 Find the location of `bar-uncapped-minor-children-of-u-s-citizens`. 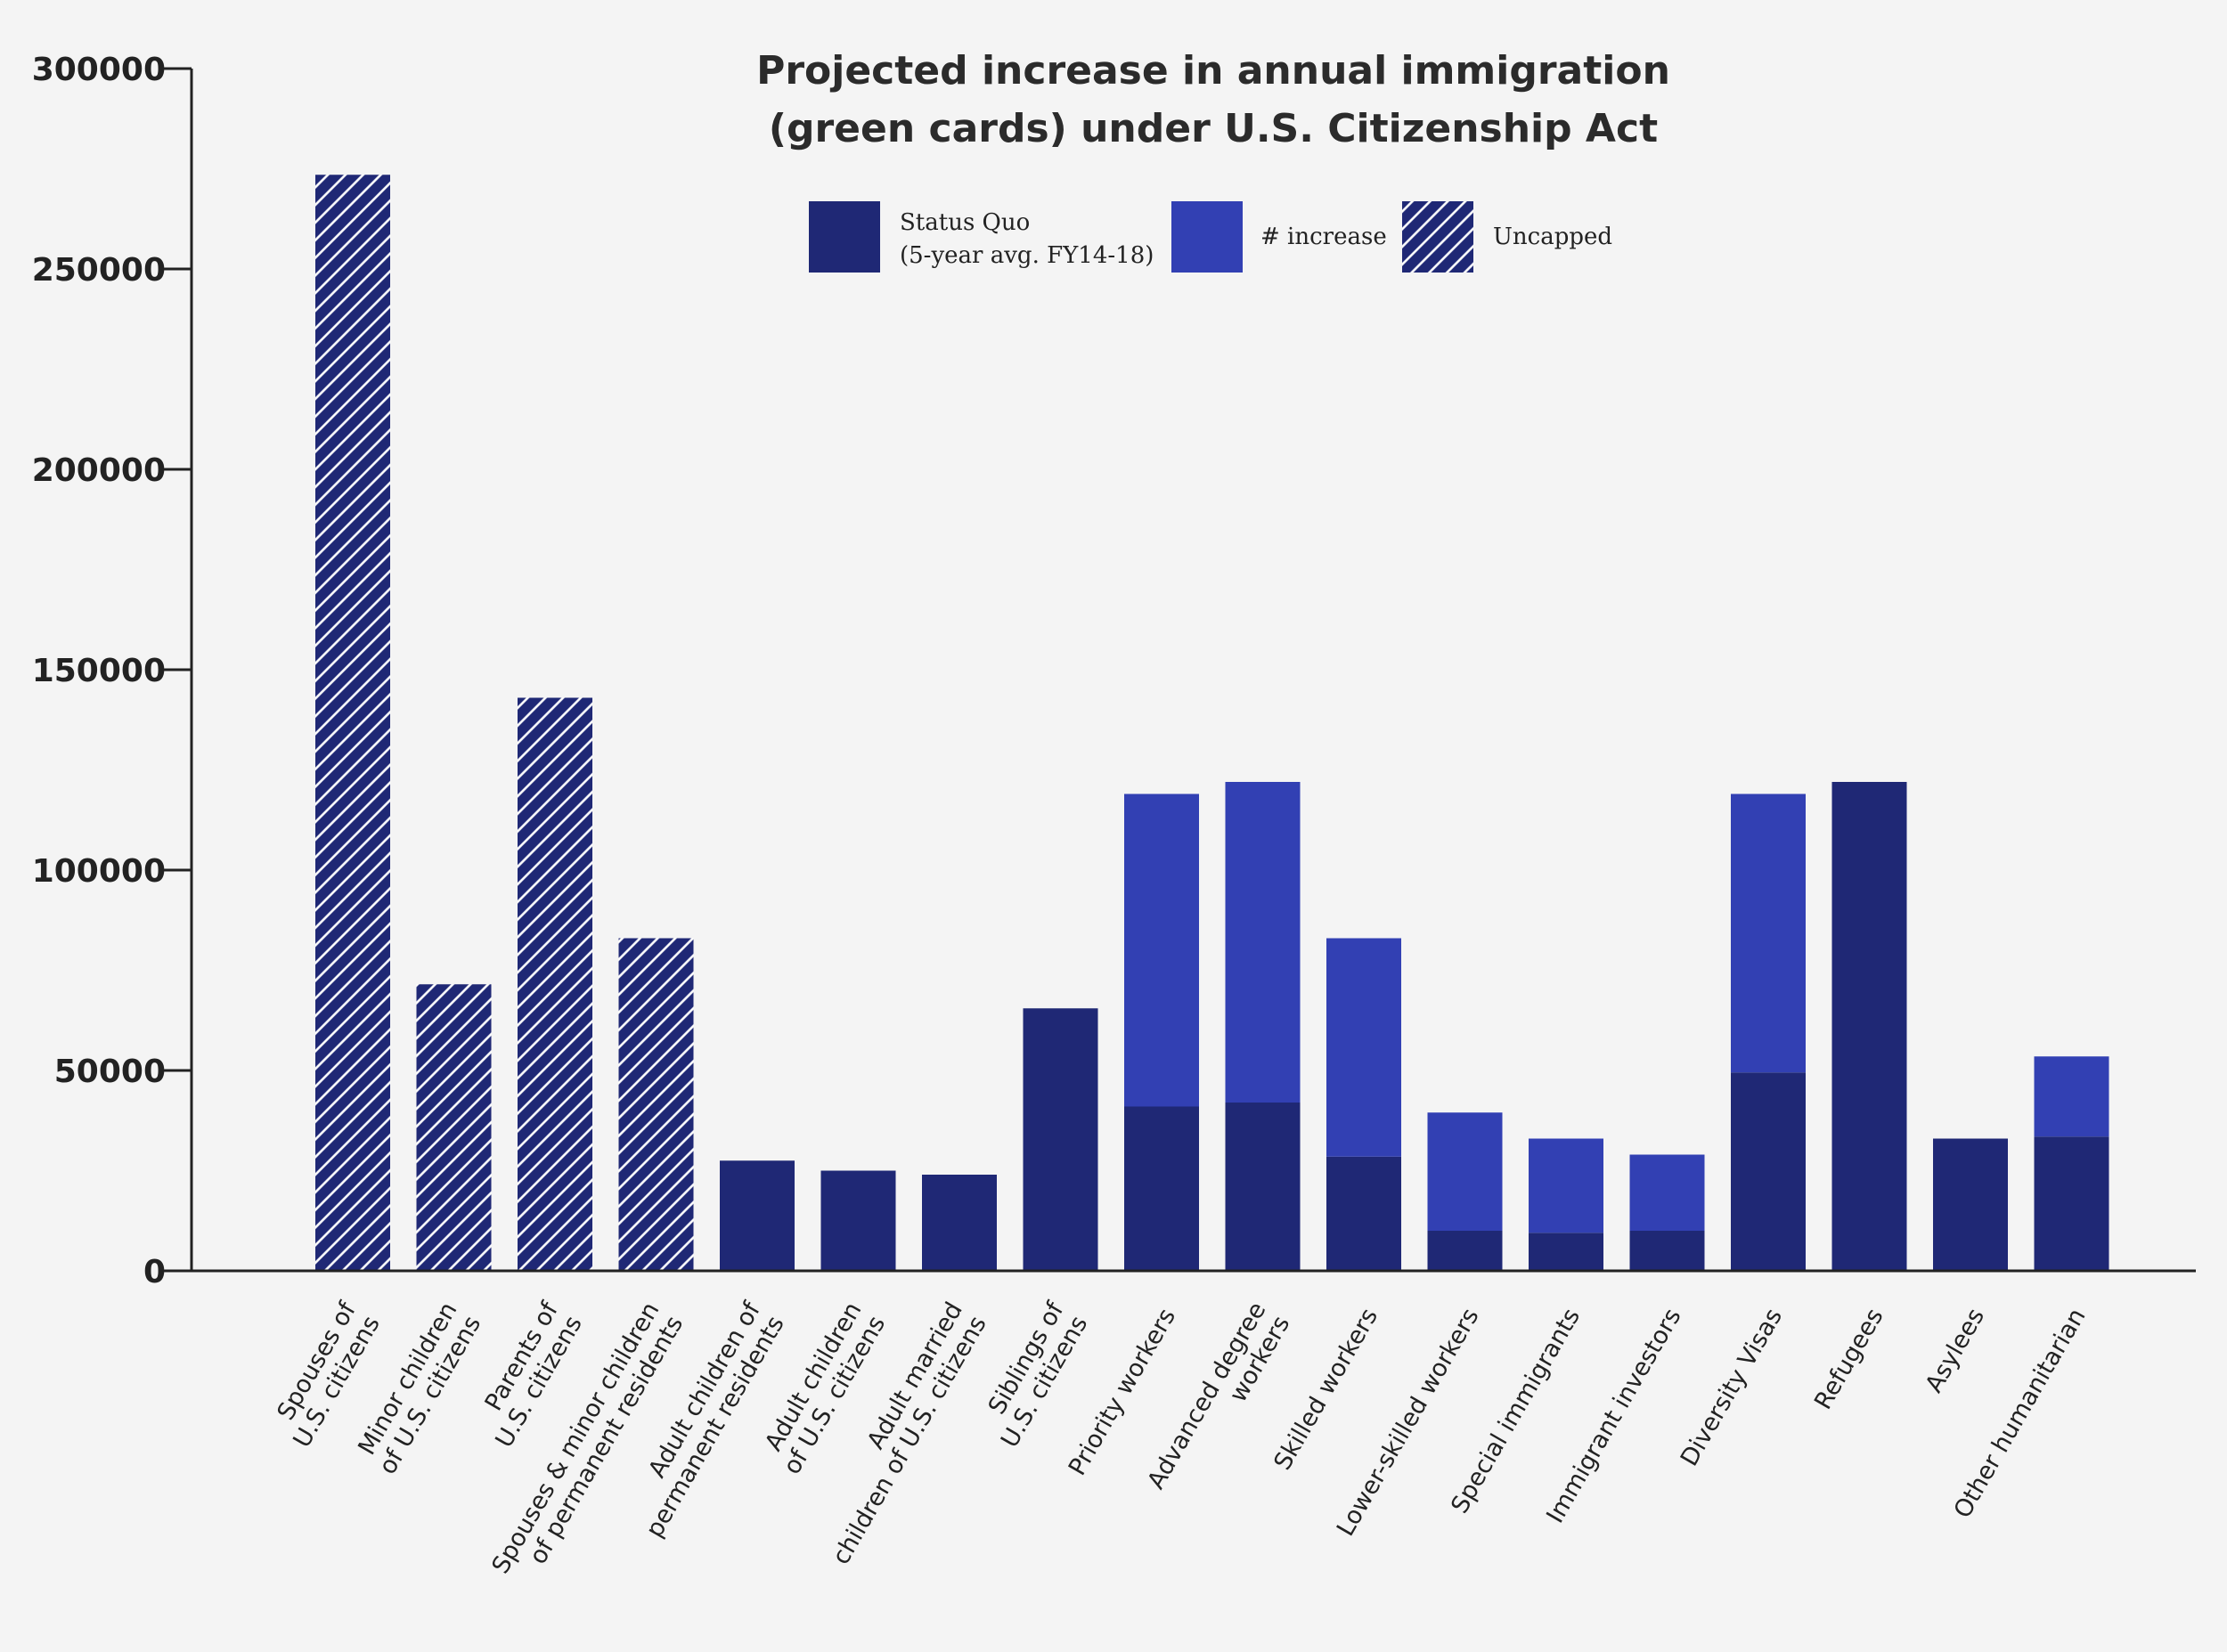

bar-uncapped-minor-children-of-u-s-citizens is located at coordinates (454, 1127).